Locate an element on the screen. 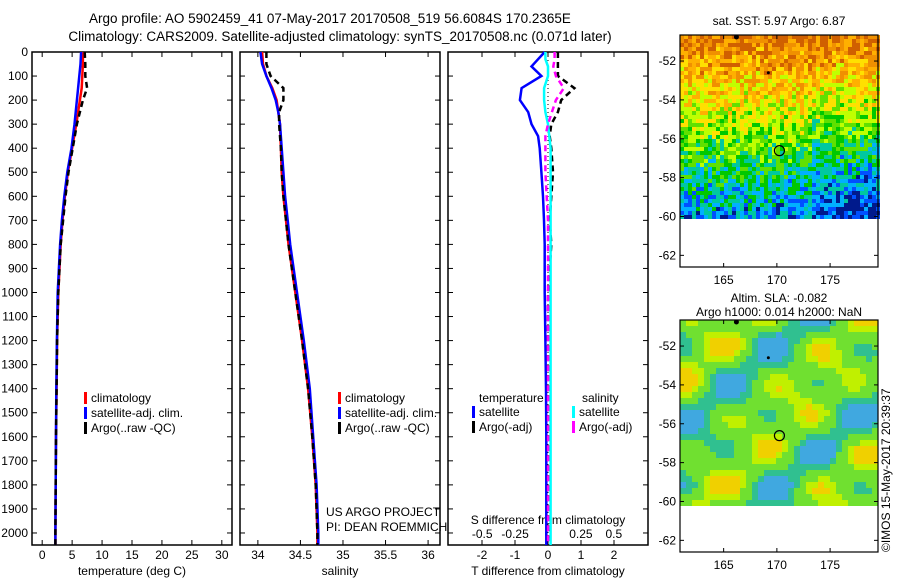 The height and width of the screenshot is (580, 900). salinity-line-climatology is located at coordinates (289, 298).